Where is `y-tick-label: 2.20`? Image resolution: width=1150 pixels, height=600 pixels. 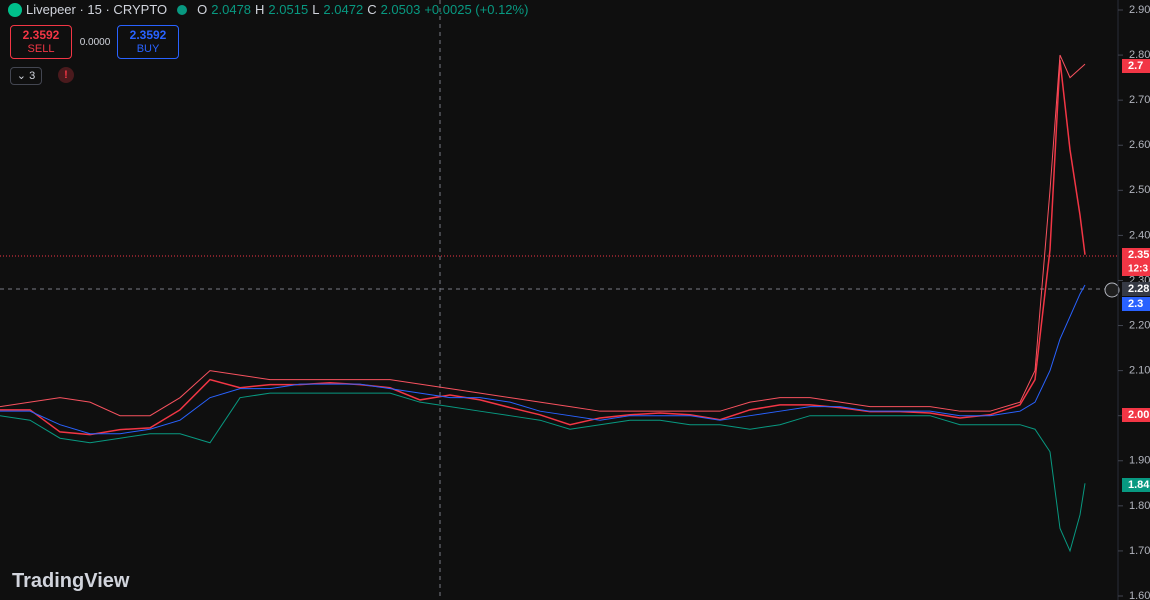 y-tick-label: 2.20 is located at coordinates (1139, 325).